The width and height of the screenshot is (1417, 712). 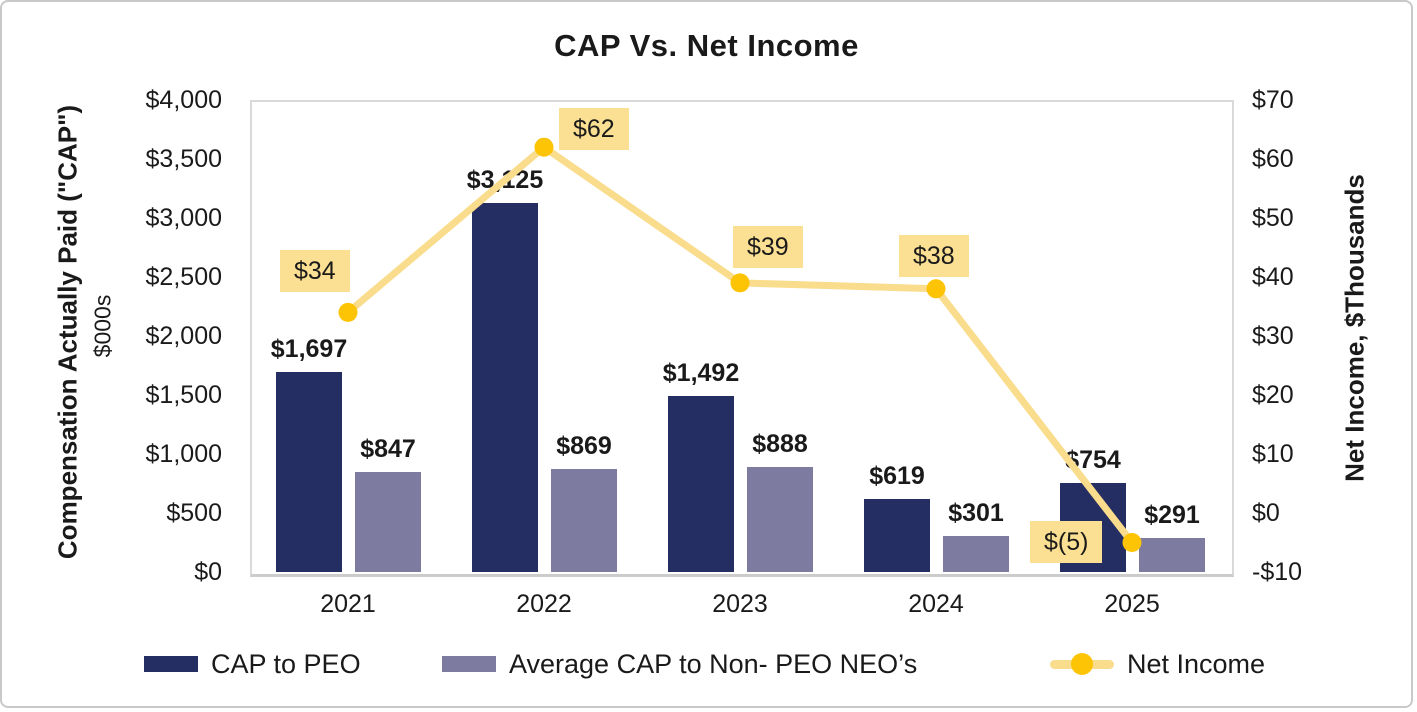 What do you see at coordinates (183, 336) in the screenshot?
I see `left-axis-tick: $2,000` at bounding box center [183, 336].